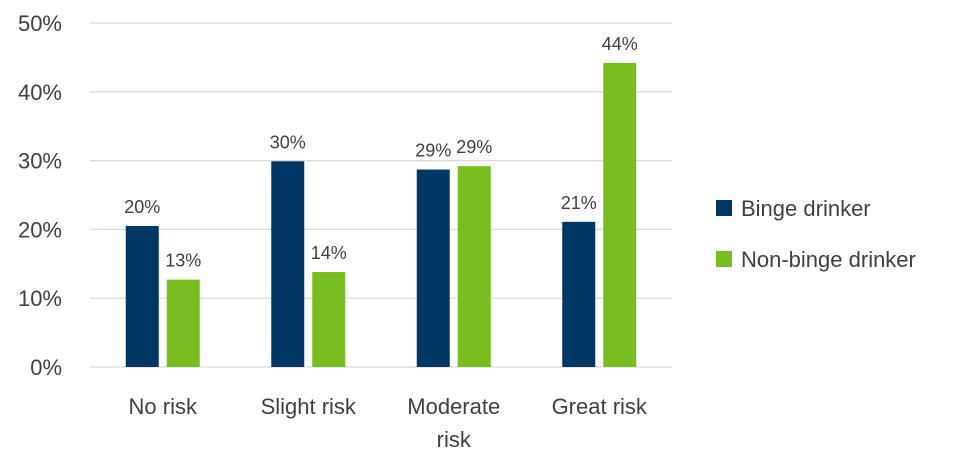  What do you see at coordinates (600, 406) in the screenshot?
I see `x-tick-label: Great risk` at bounding box center [600, 406].